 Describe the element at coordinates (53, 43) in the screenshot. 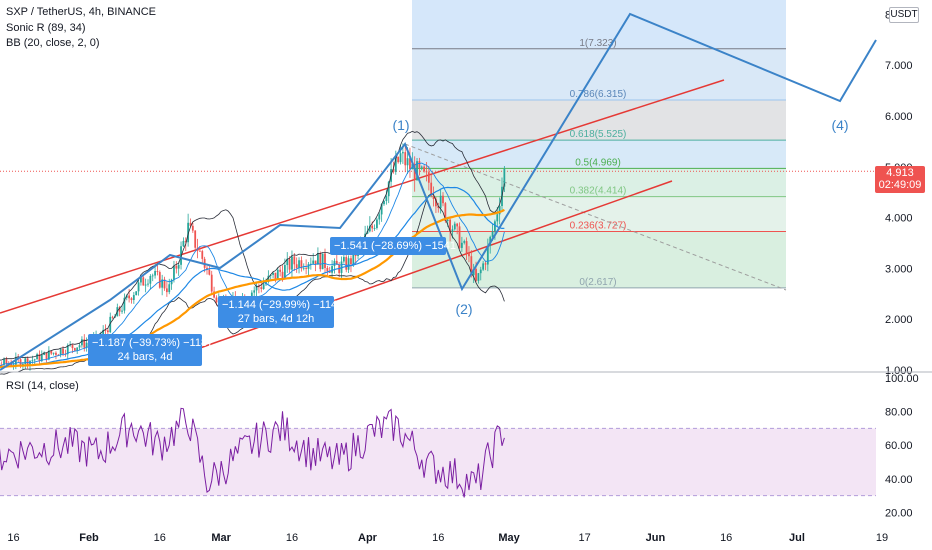

I see `bollinger-legend: BB (20, close, 2, 0)` at that location.